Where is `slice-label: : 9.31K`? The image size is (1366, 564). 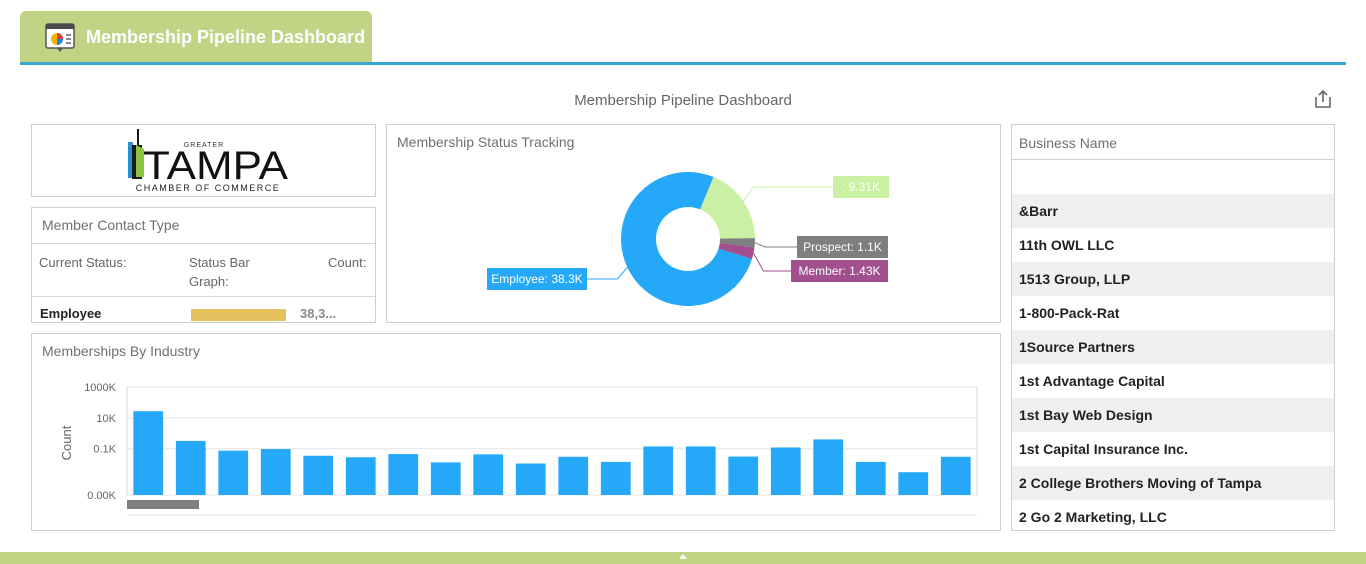
slice-label: : 9.31K is located at coordinates (861, 187).